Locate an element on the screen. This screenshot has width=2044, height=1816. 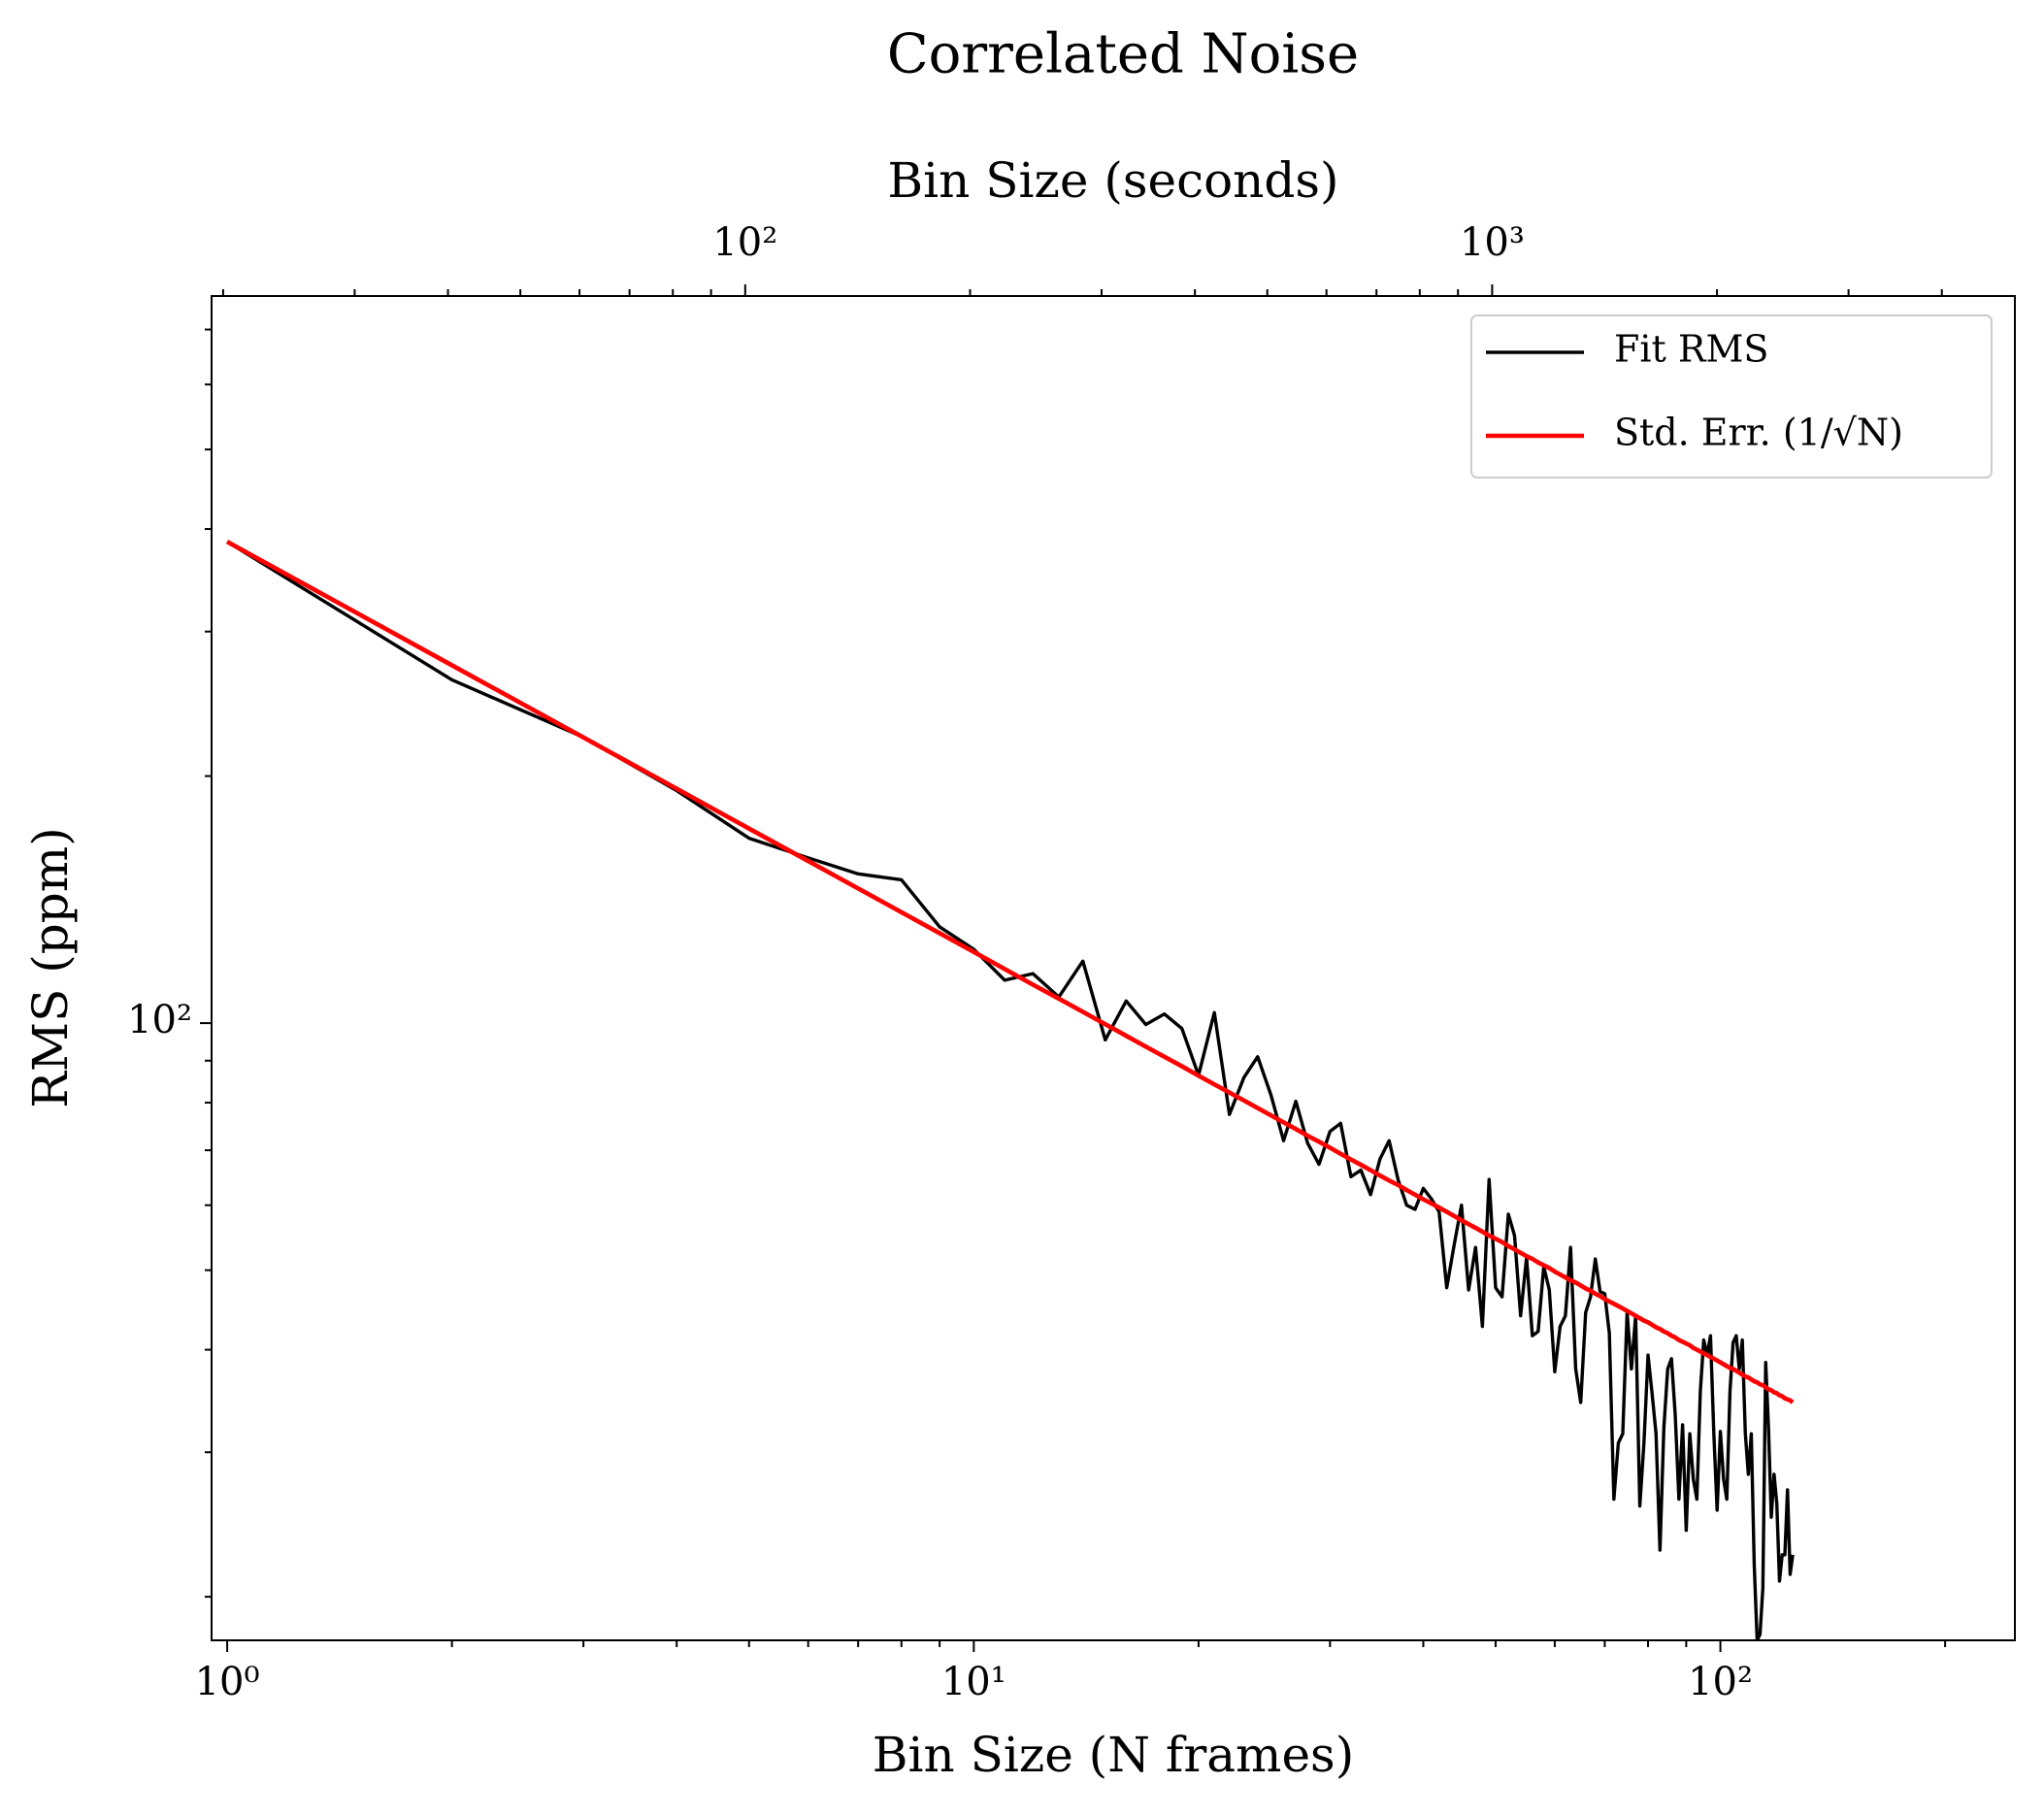
x-axis-label: Bin Size (N frames) is located at coordinates (1113, 1755).